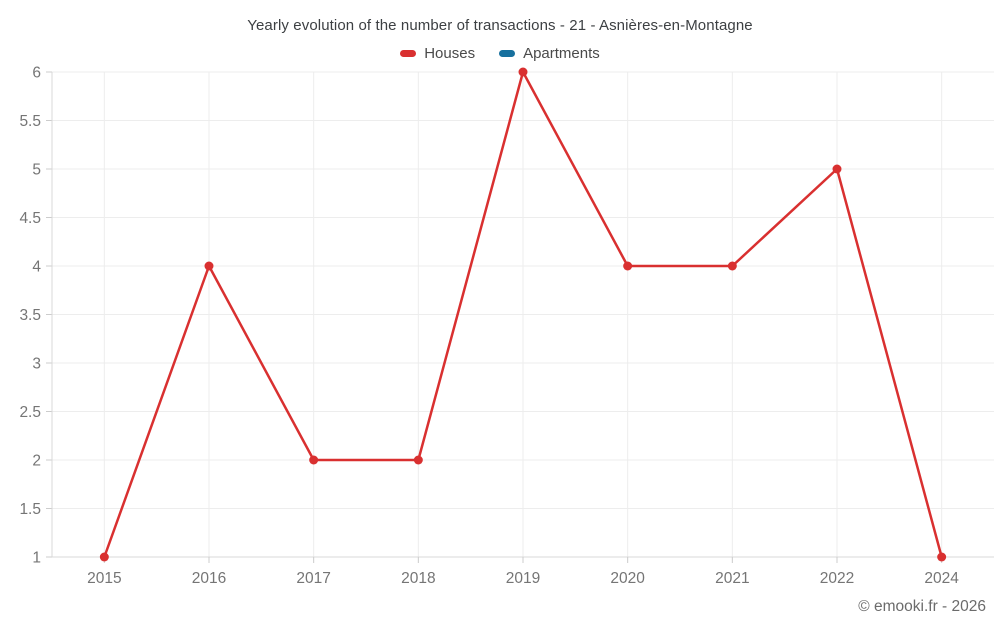  I want to click on data-point-houses-2021, so click(732, 266).